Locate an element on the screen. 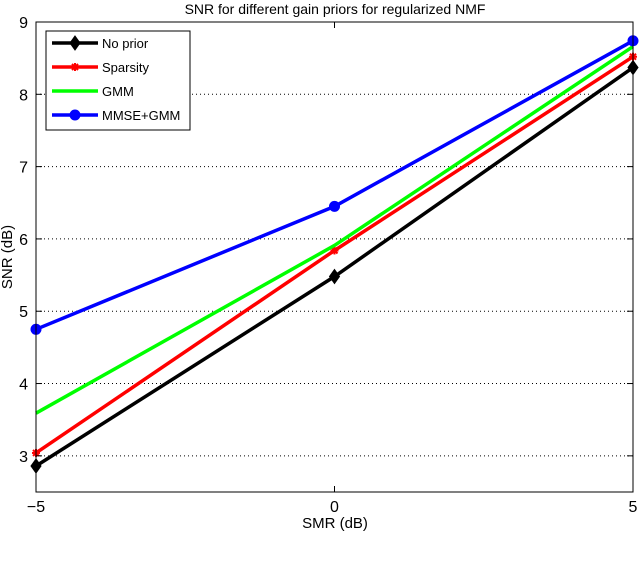  data-point-no-prior is located at coordinates (334, 276).